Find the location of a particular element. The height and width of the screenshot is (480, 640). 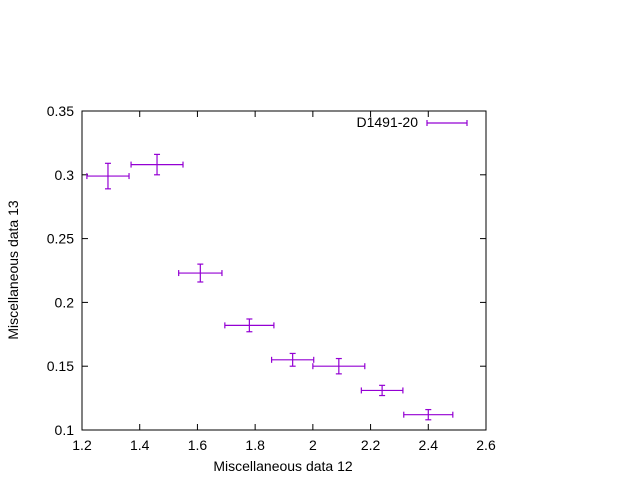

x-tick-label: 2 is located at coordinates (313, 445).